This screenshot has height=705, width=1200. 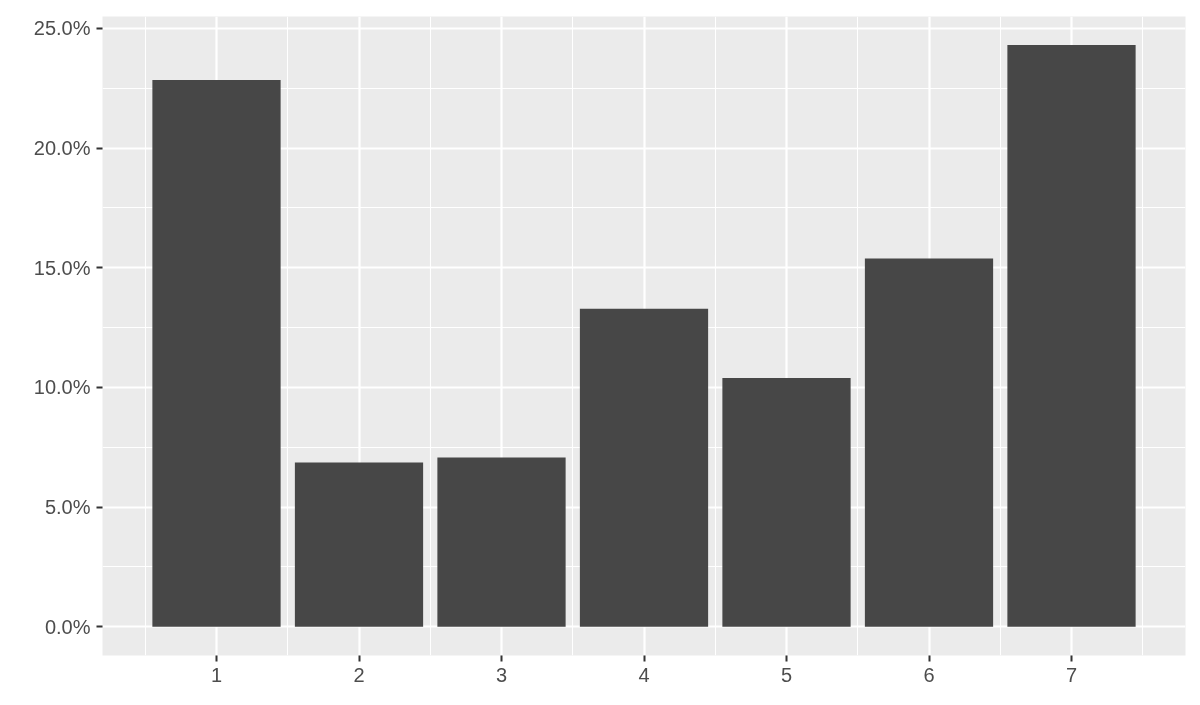 I want to click on y-tick-label: 15.0%, so click(x=62, y=267).